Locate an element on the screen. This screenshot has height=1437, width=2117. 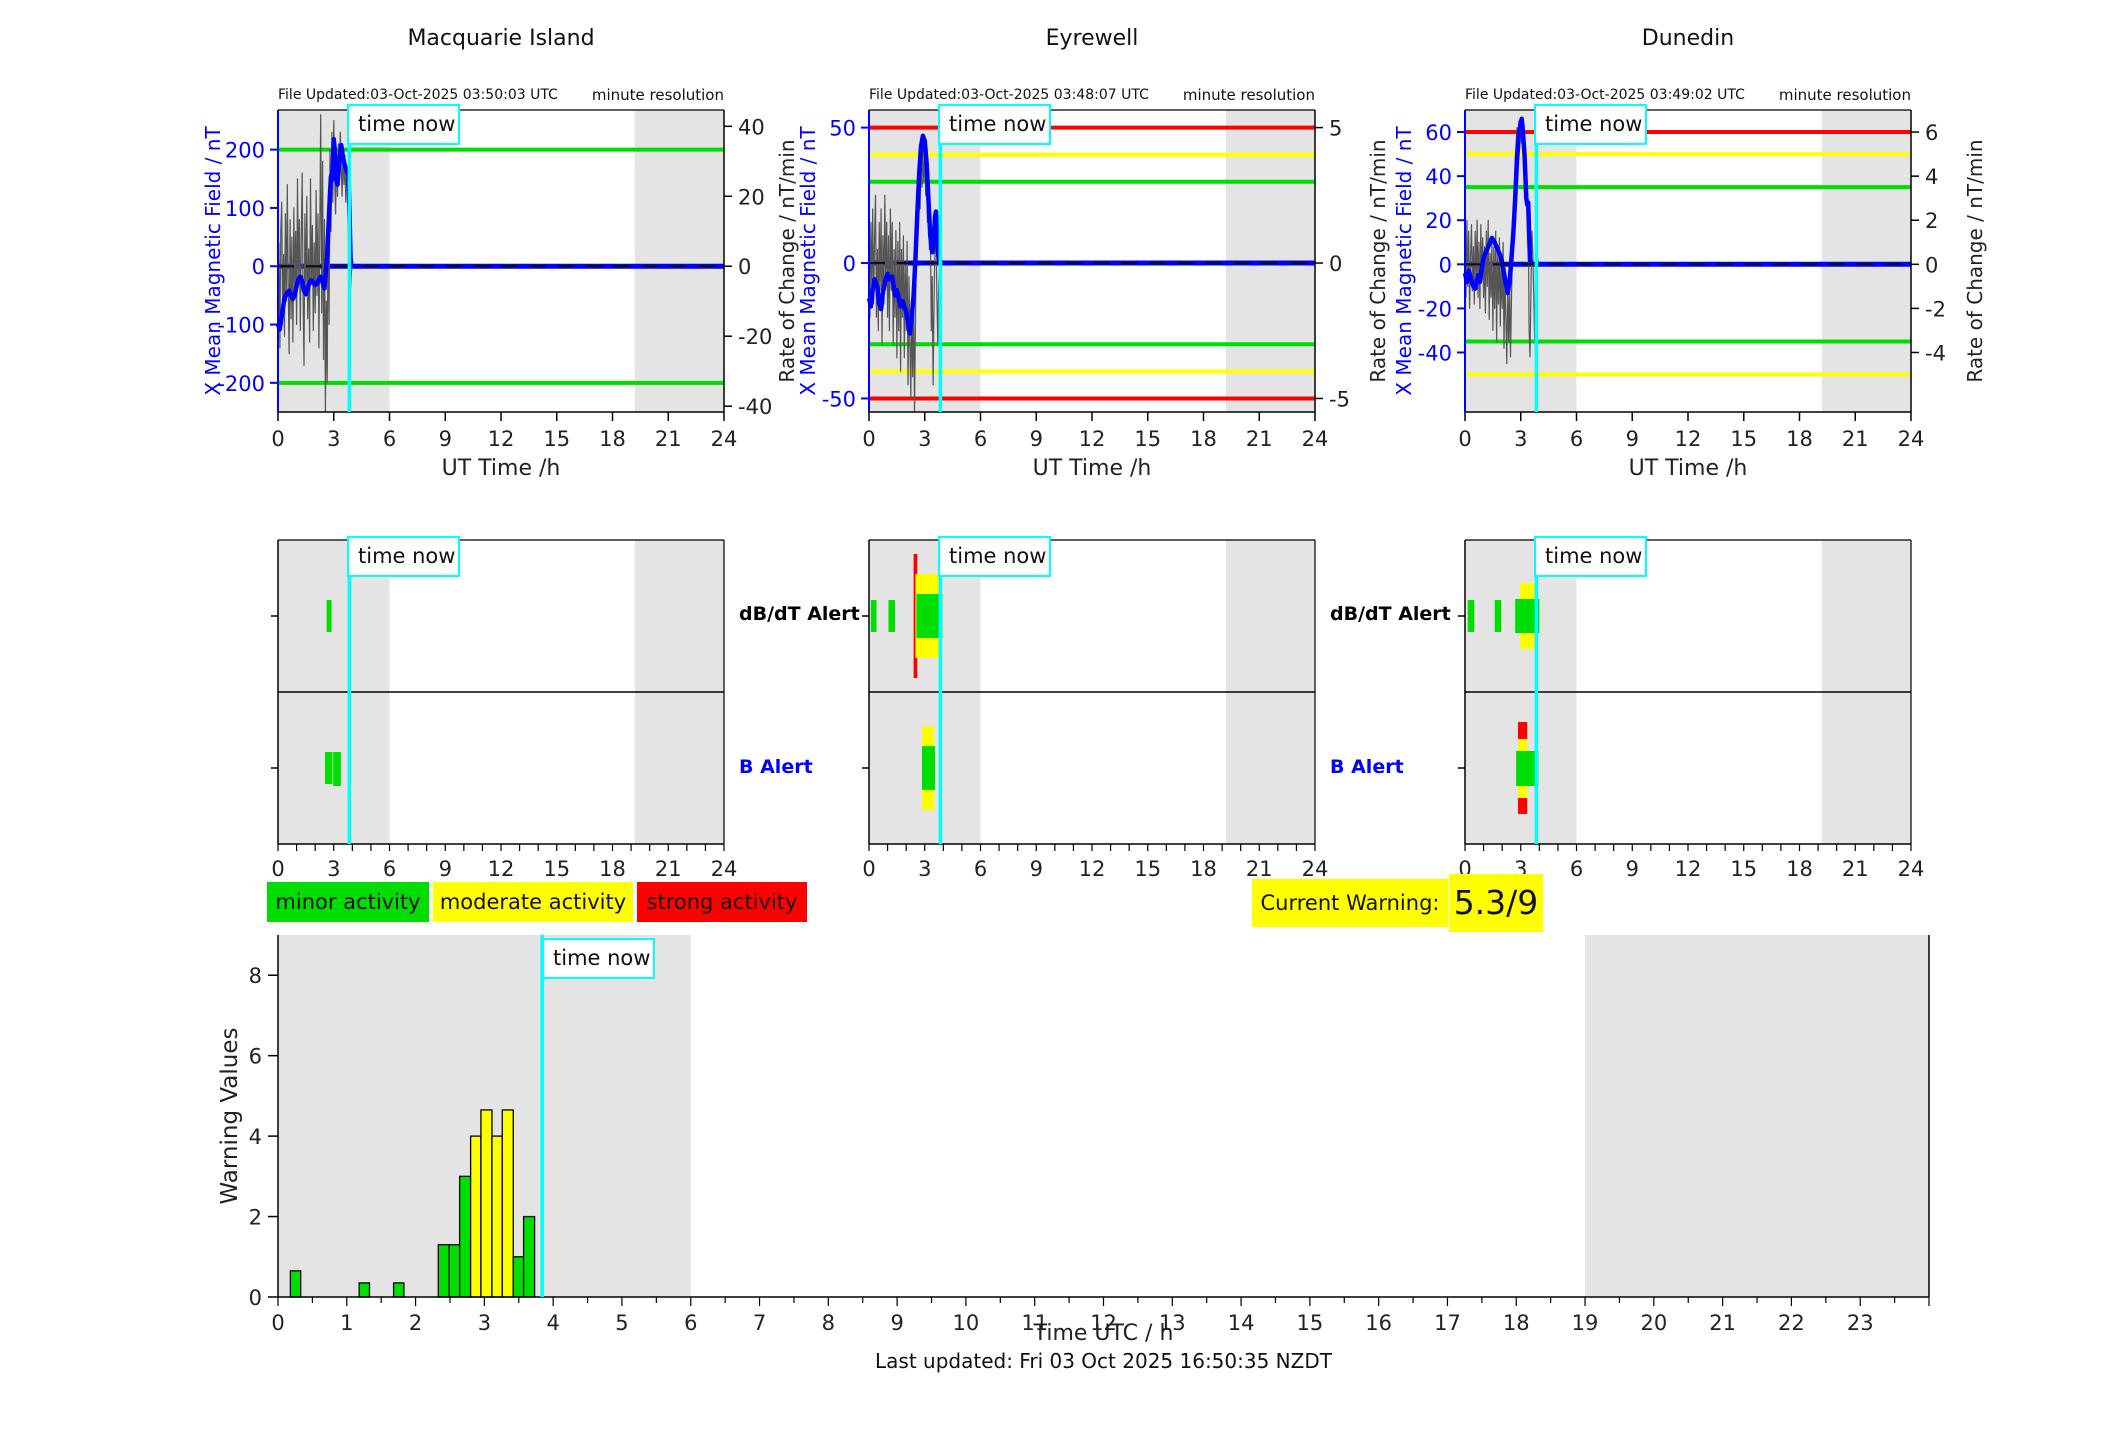
svg-text: 22 is located at coordinates (1791, 1323).